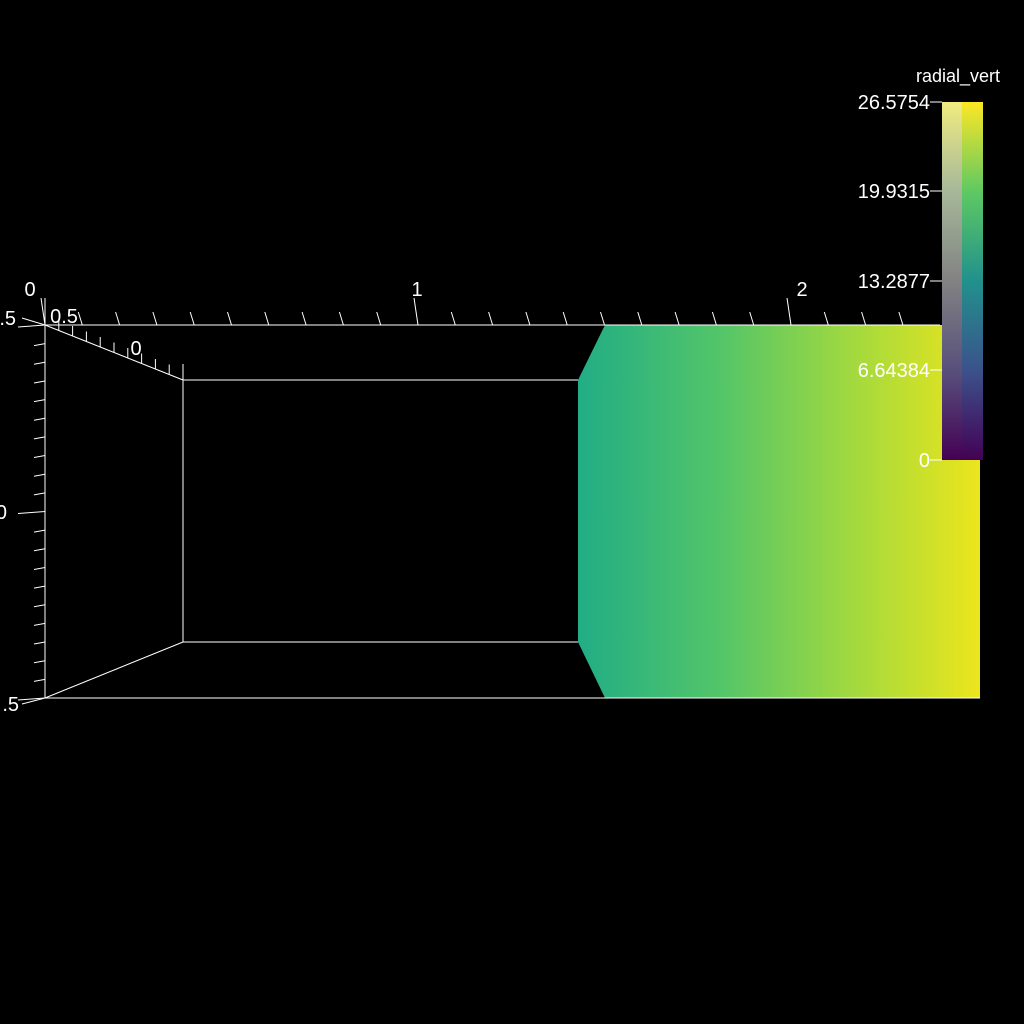 The height and width of the screenshot is (1024, 1024). I want to click on surface-mesh, so click(779, 511).